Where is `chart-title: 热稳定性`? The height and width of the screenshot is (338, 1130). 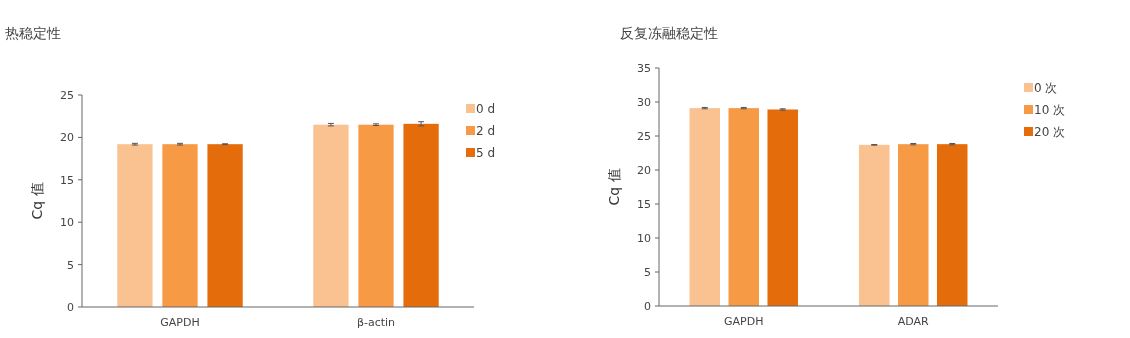
chart-title: 热稳定性 is located at coordinates (33, 33).